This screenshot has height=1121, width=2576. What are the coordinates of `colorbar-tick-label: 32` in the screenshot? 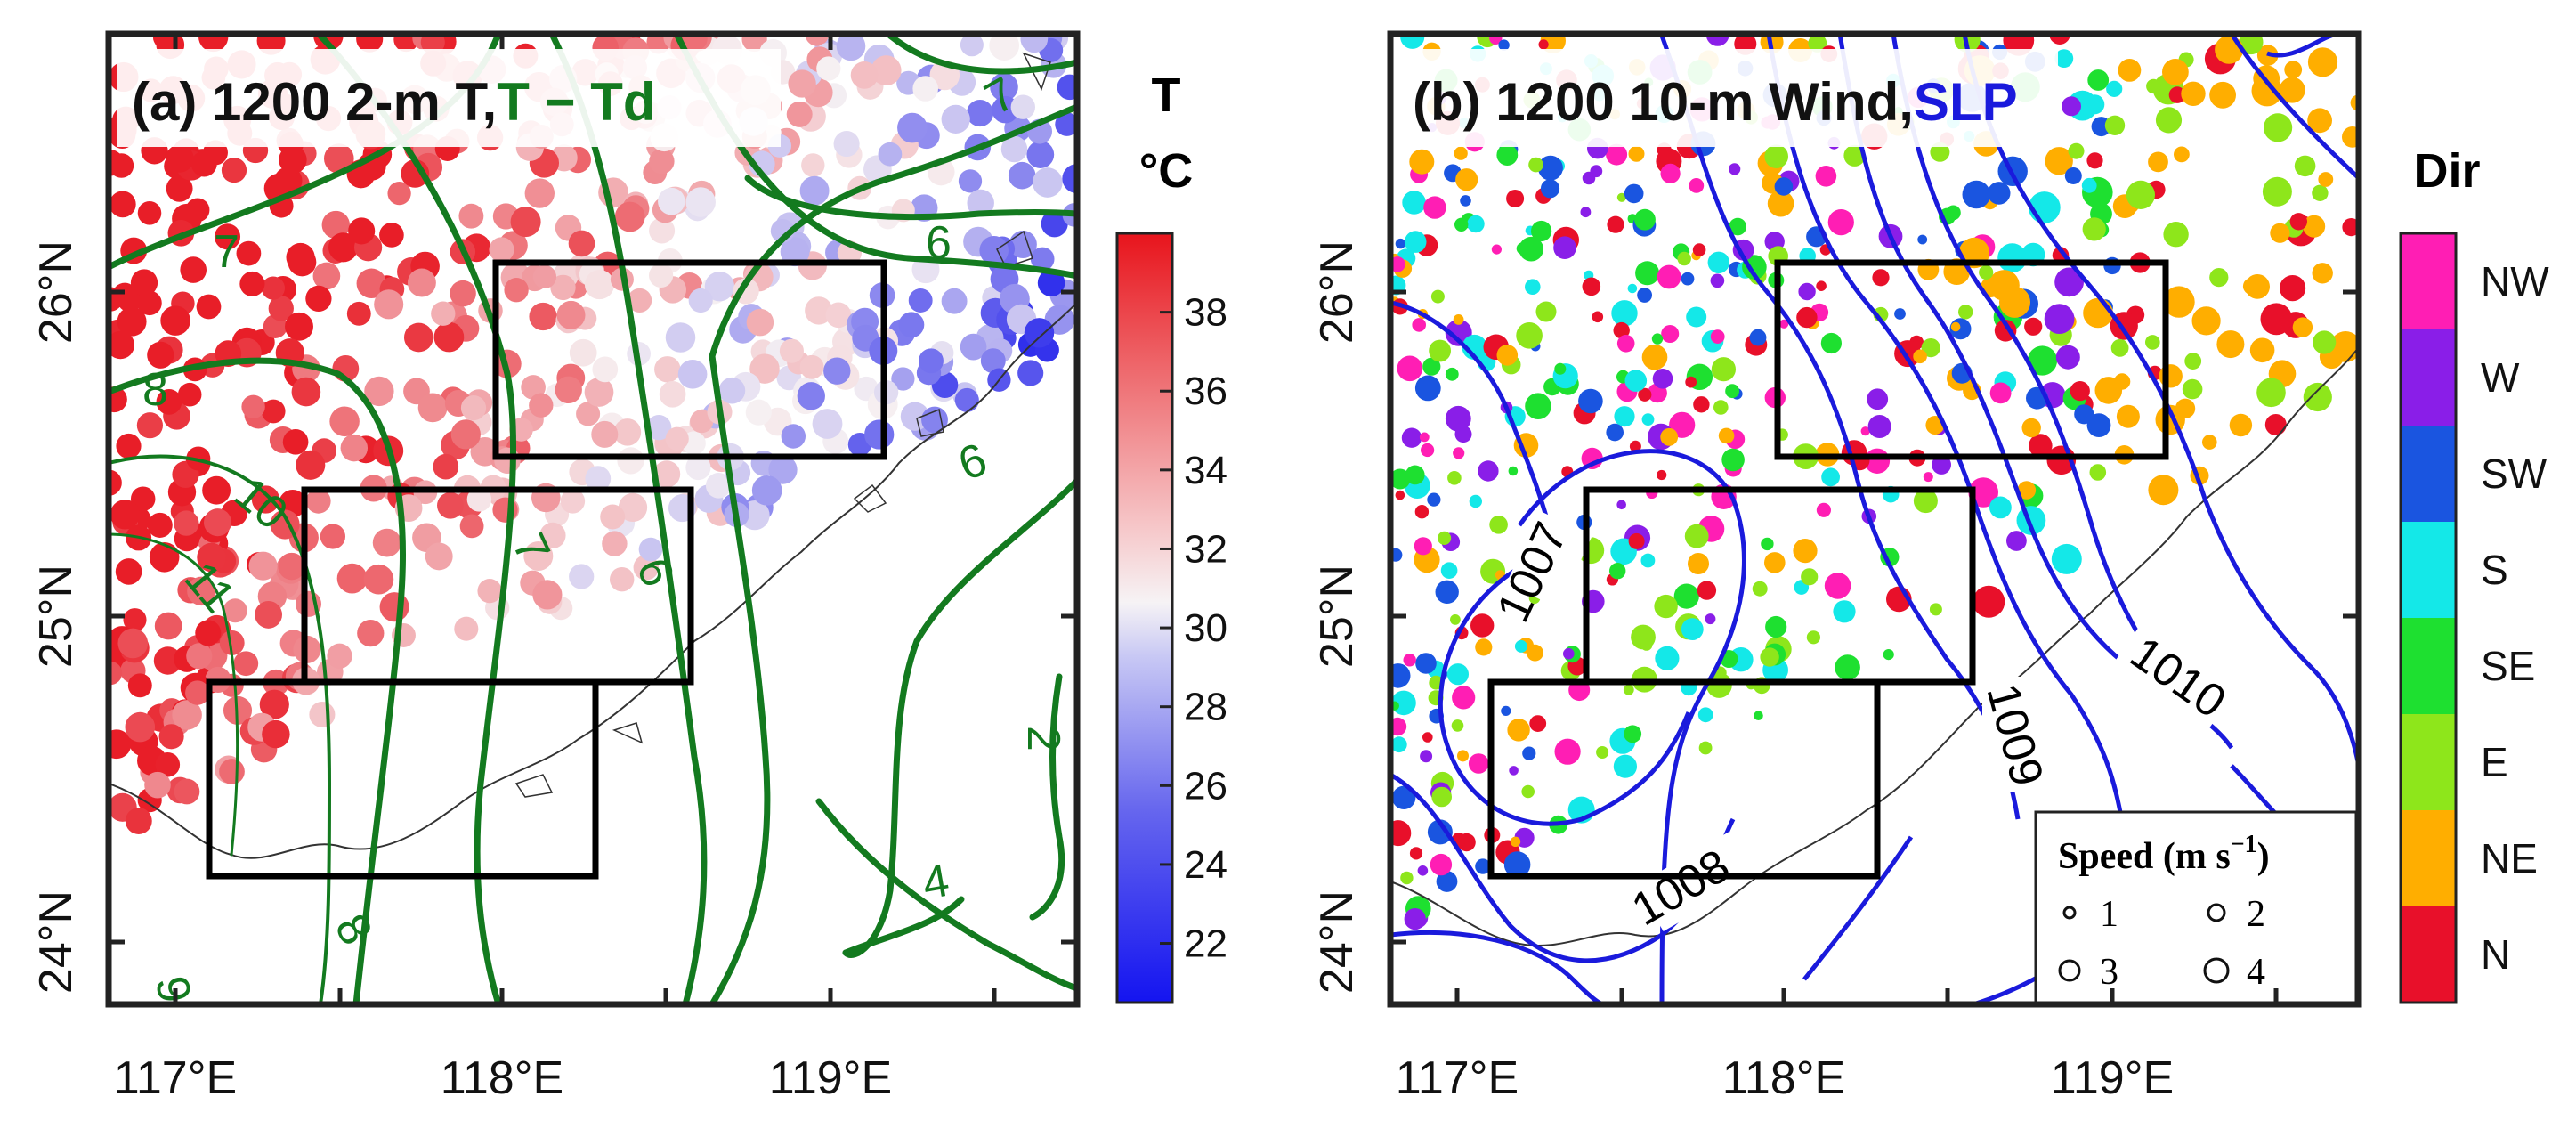 It's located at (1206, 549).